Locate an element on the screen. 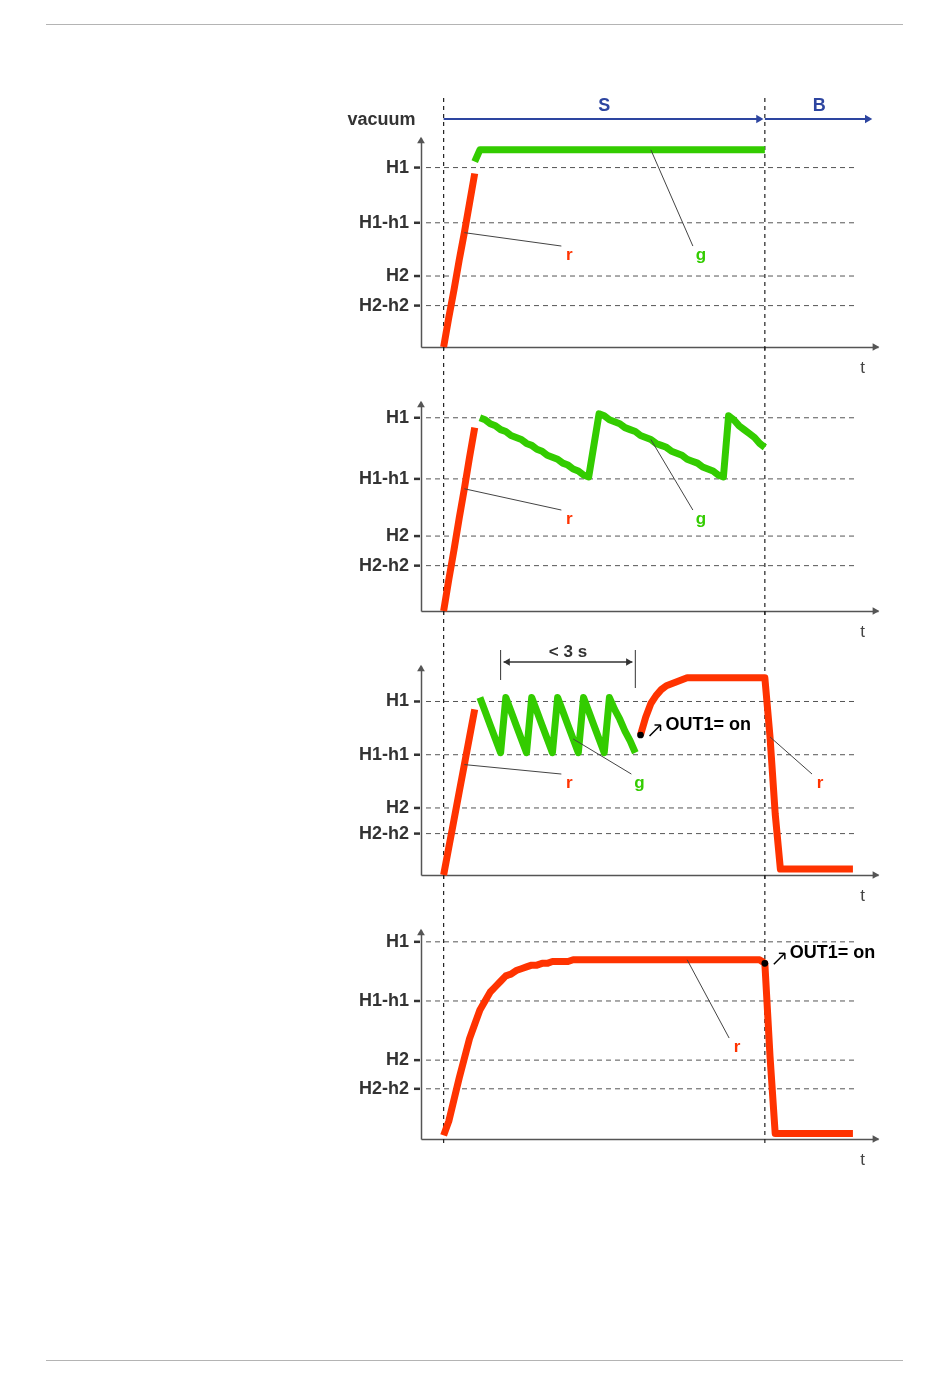 The width and height of the screenshot is (950, 1387). series-label: r is located at coordinates (737, 1047).